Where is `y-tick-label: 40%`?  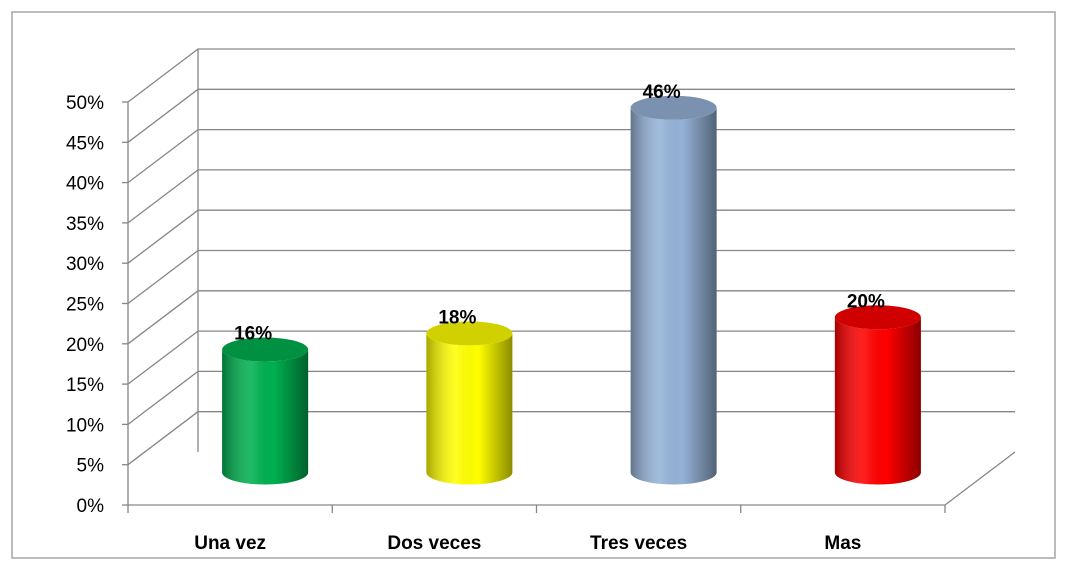
y-tick-label: 40% is located at coordinates (85, 184).